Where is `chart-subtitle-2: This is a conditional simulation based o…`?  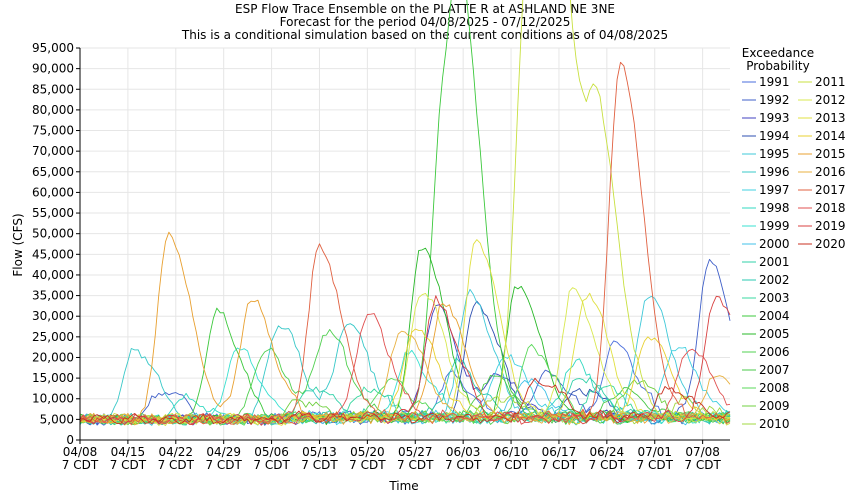 chart-subtitle-2: This is a conditional simulation based o… is located at coordinates (424, 35).